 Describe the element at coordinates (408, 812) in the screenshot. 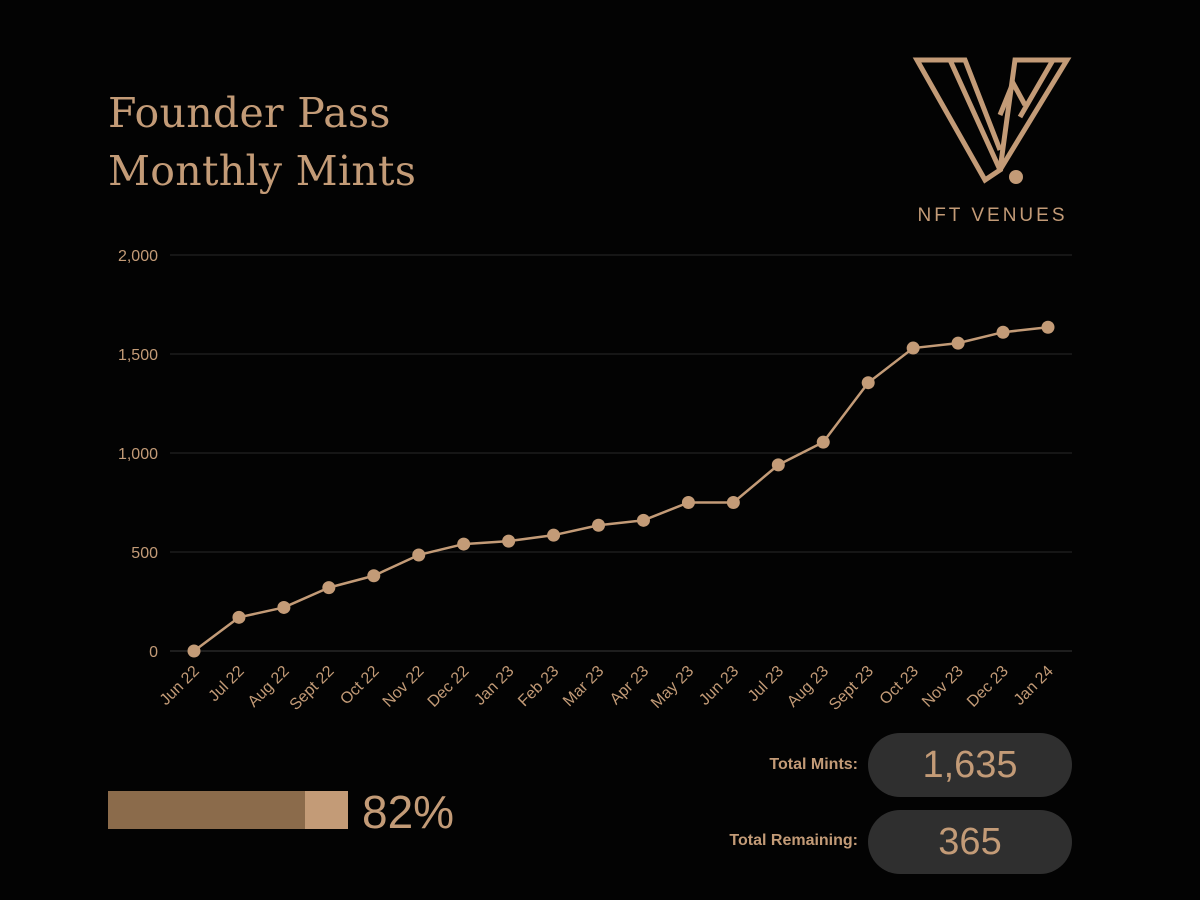

I see `progress-percent: 82%` at that location.